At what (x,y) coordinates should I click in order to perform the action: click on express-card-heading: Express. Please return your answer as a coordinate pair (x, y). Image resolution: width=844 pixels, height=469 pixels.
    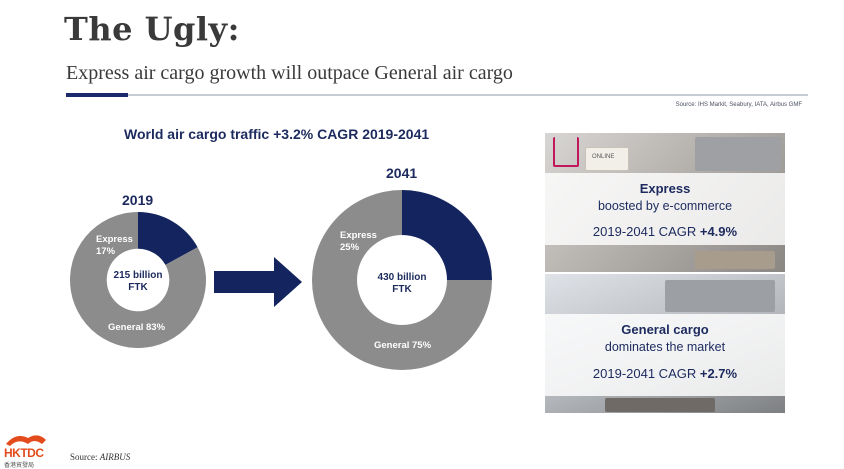
    Looking at the image, I should click on (665, 188).